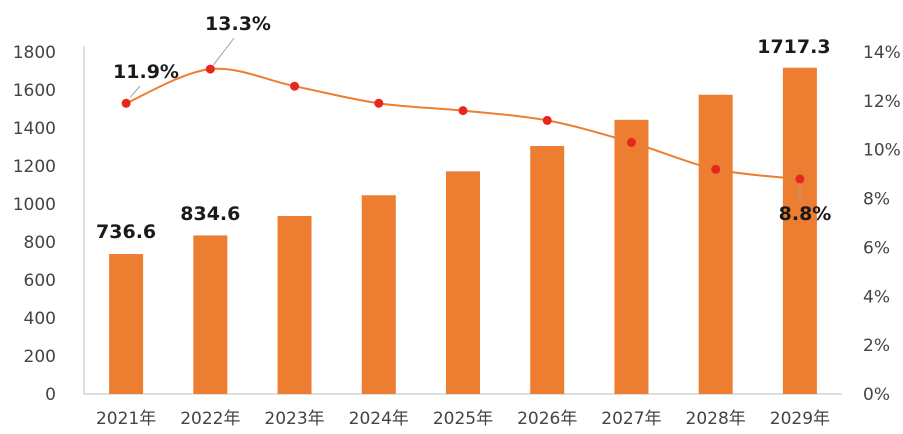  I want to click on rate-data-label: 8.8%, so click(805, 214).